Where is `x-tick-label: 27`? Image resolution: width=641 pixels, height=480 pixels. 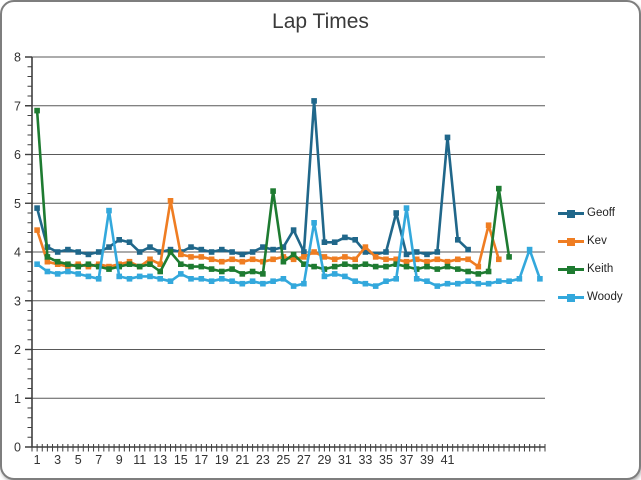
x-tick-label: 27 is located at coordinates (304, 460).